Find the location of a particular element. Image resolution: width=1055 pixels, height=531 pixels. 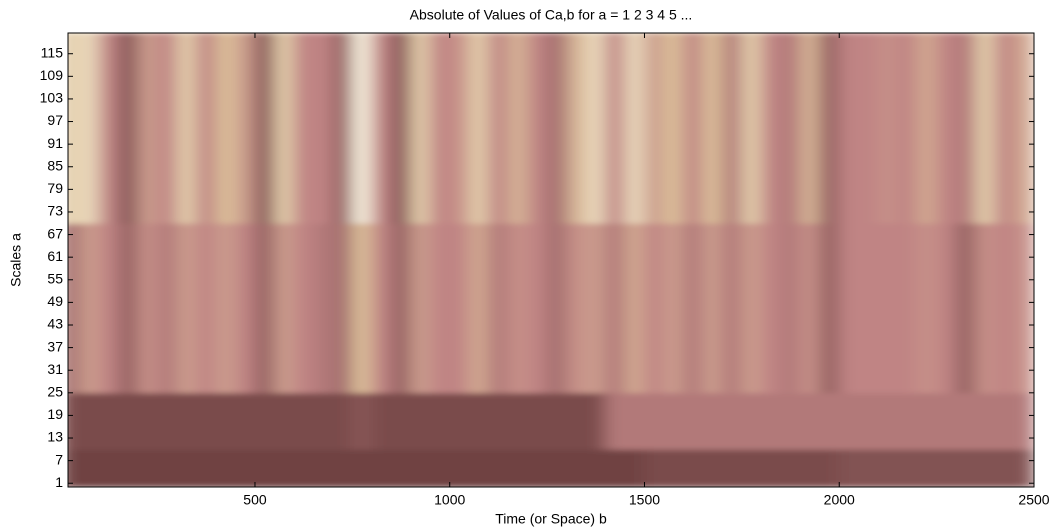

y-tick-label: 25 is located at coordinates (55, 392).